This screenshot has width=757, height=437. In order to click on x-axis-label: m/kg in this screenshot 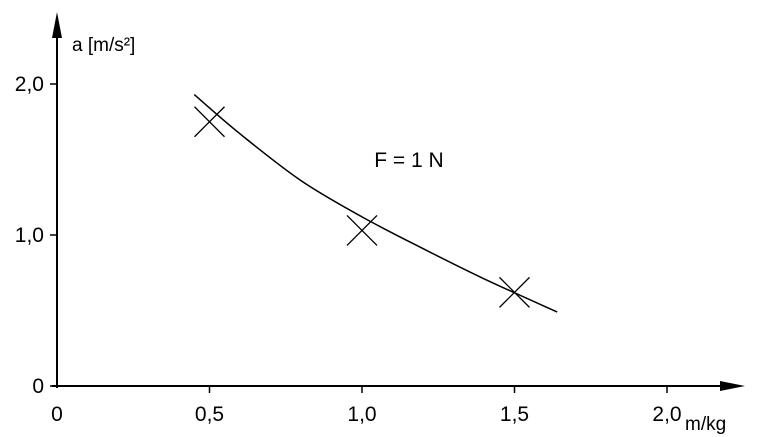, I will do `click(705, 424)`.